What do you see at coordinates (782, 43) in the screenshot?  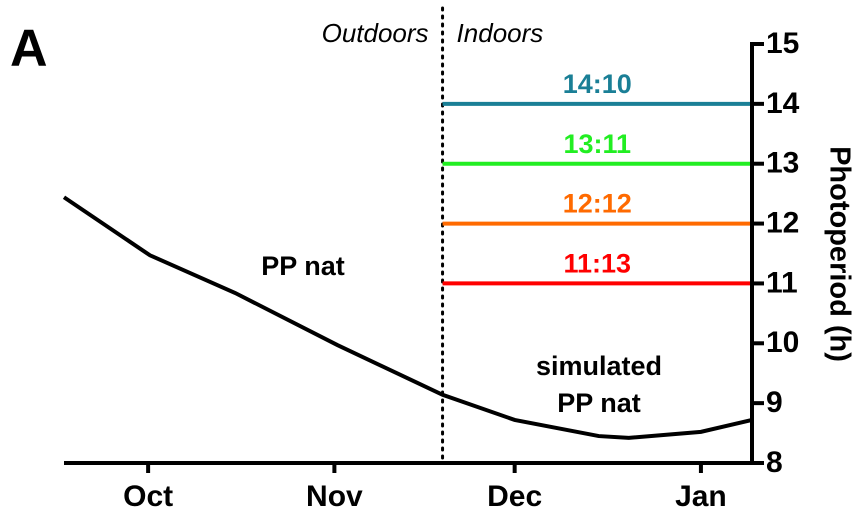 I see `y-tick-label: 15` at bounding box center [782, 43].